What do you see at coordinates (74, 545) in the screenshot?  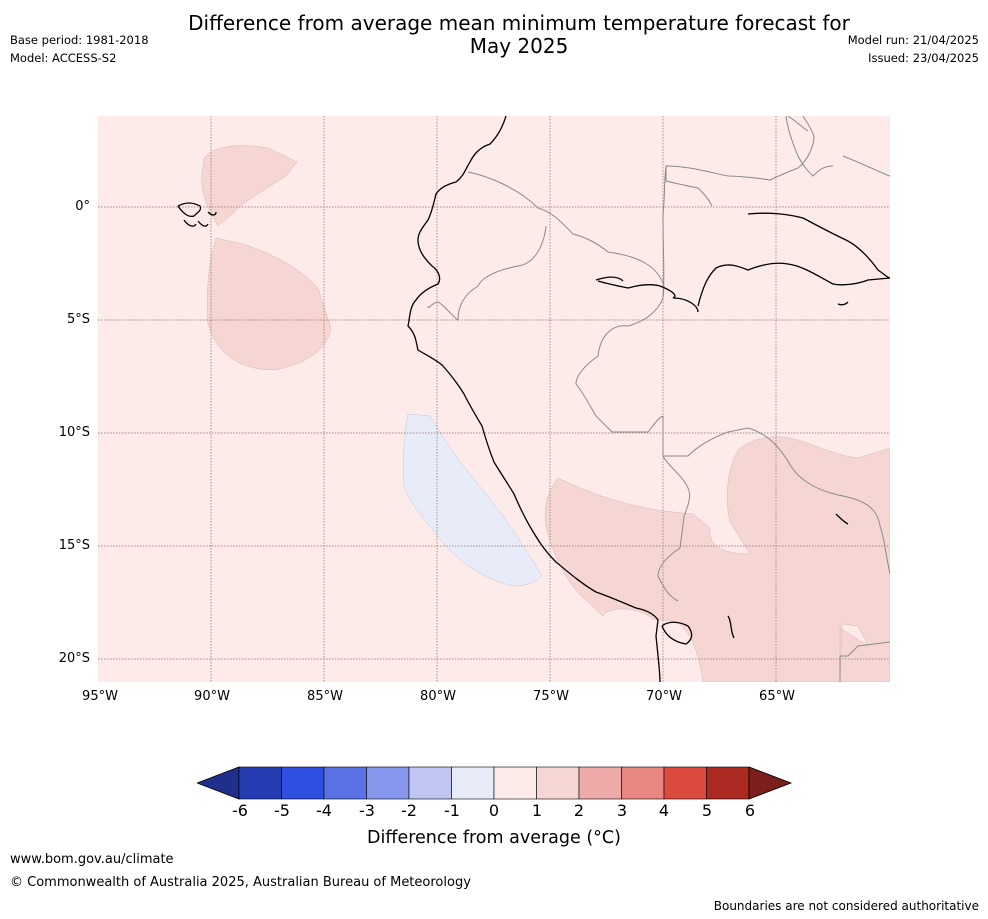 I see `lat-label-15s: 15°S` at bounding box center [74, 545].